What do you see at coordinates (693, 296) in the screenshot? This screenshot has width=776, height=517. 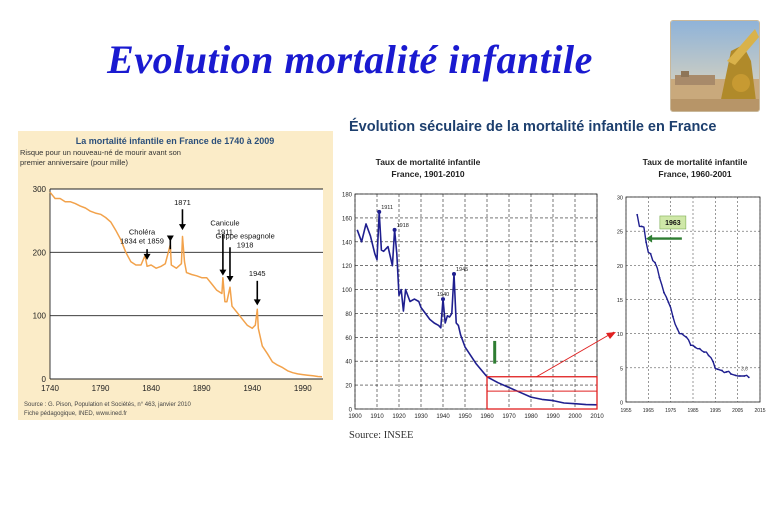 I see `small-series-line` at bounding box center [693, 296].